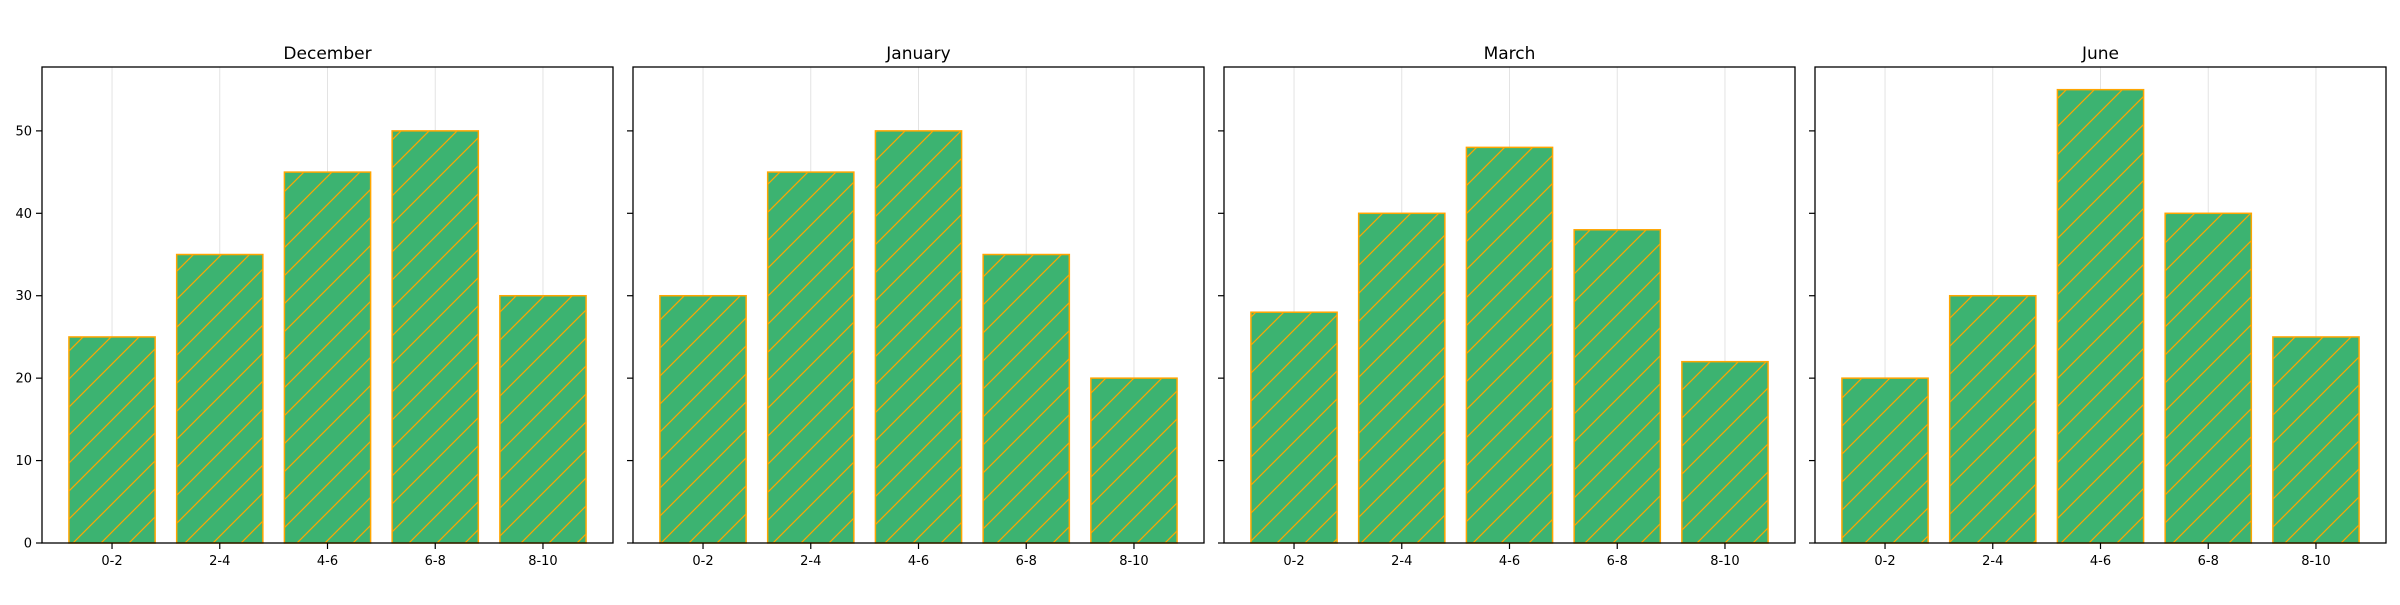 Image resolution: width=2400 pixels, height=605 pixels. Describe the element at coordinates (28, 544) in the screenshot. I see `y-tick-label: 0` at that location.